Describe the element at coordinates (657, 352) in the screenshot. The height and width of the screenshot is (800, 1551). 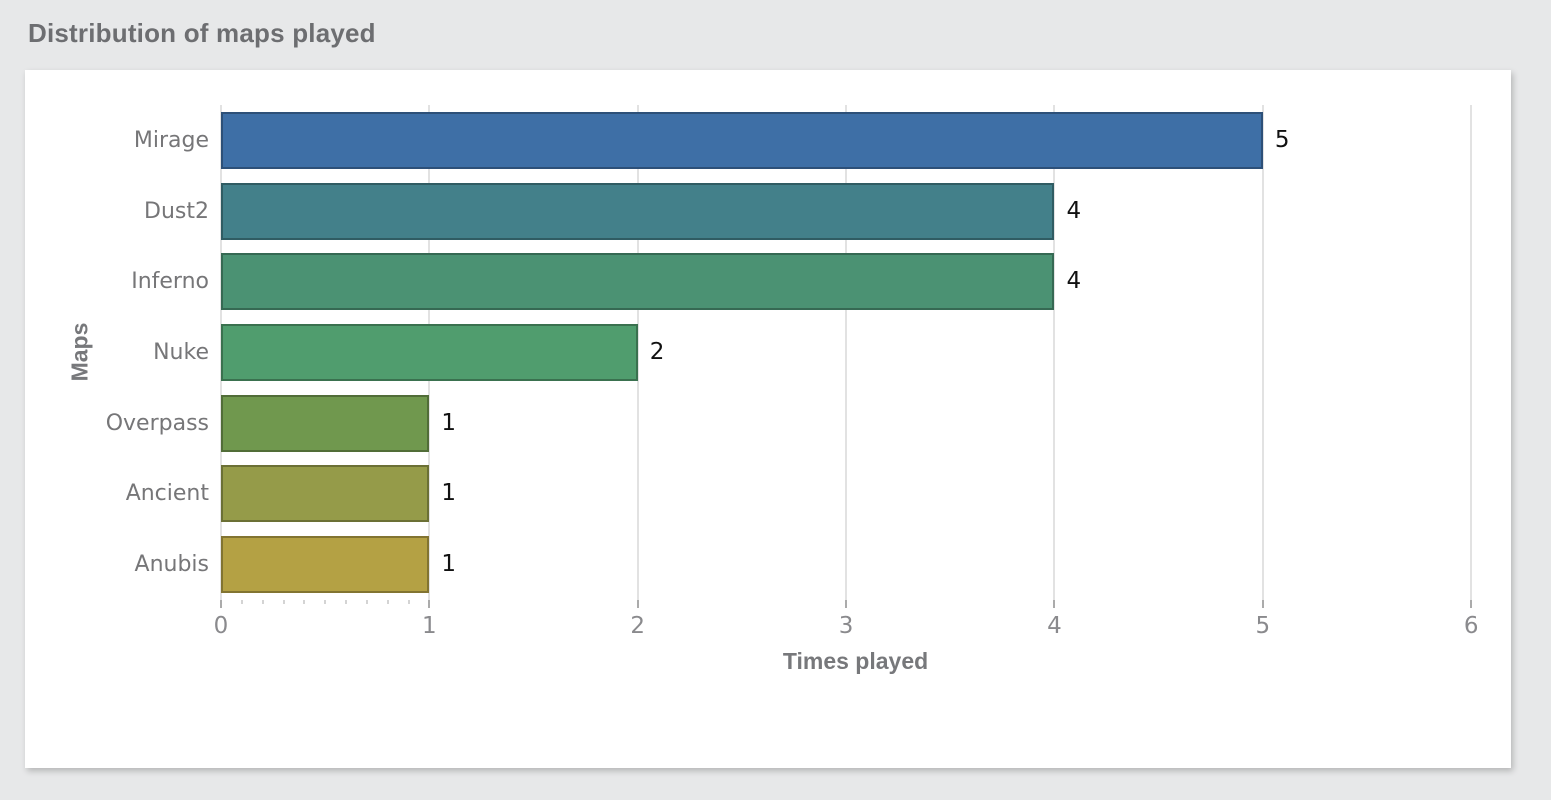
I see `bar-value-label: 2` at that location.